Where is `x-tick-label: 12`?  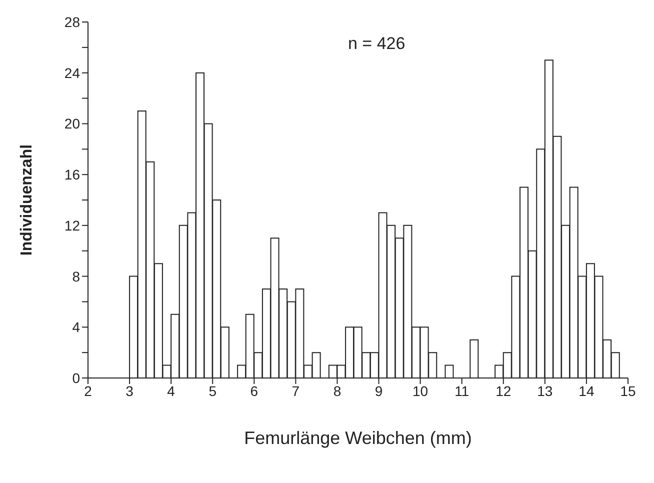 x-tick-label: 12 is located at coordinates (504, 390).